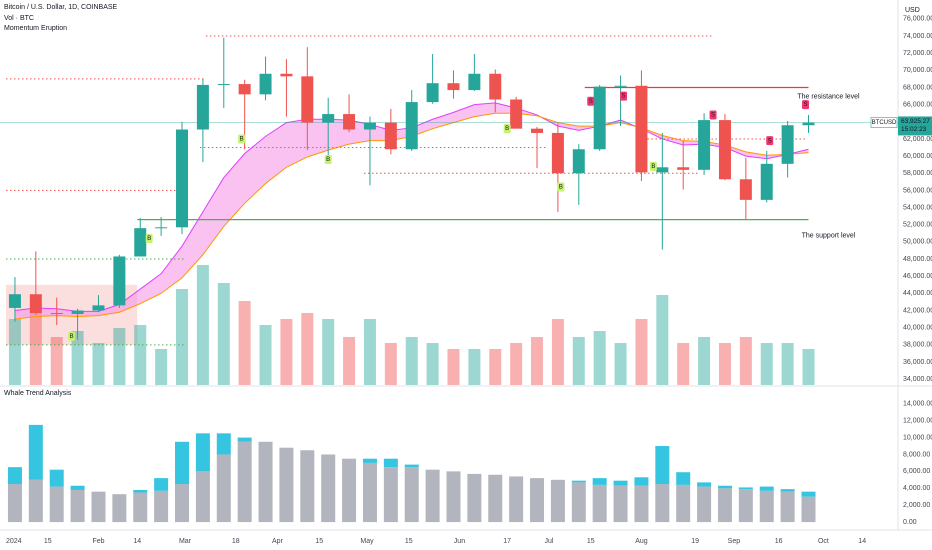 This screenshot has width=932, height=550. Describe the element at coordinates (917, 19) in the screenshot. I see `y-tick-label: 76,000.00` at that location.